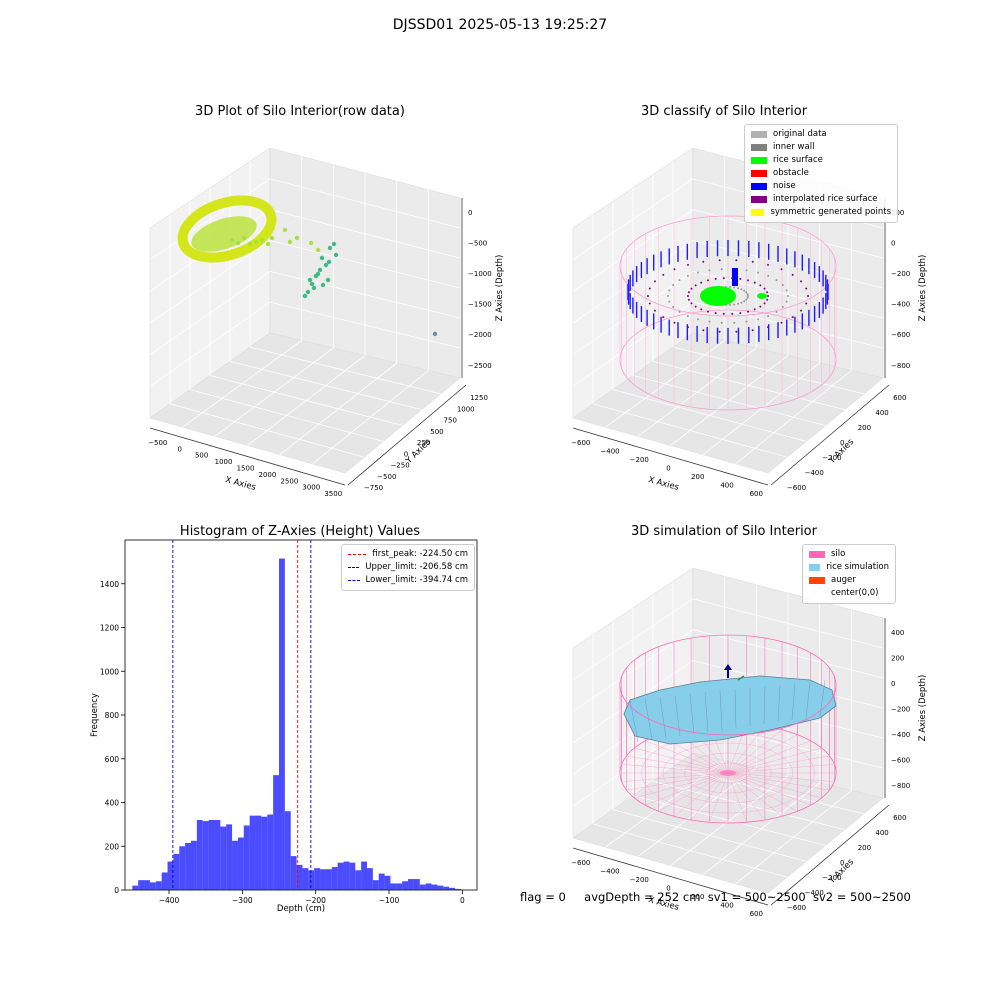  I want to click on classify-x-tick-label: −200, so click(639, 460).